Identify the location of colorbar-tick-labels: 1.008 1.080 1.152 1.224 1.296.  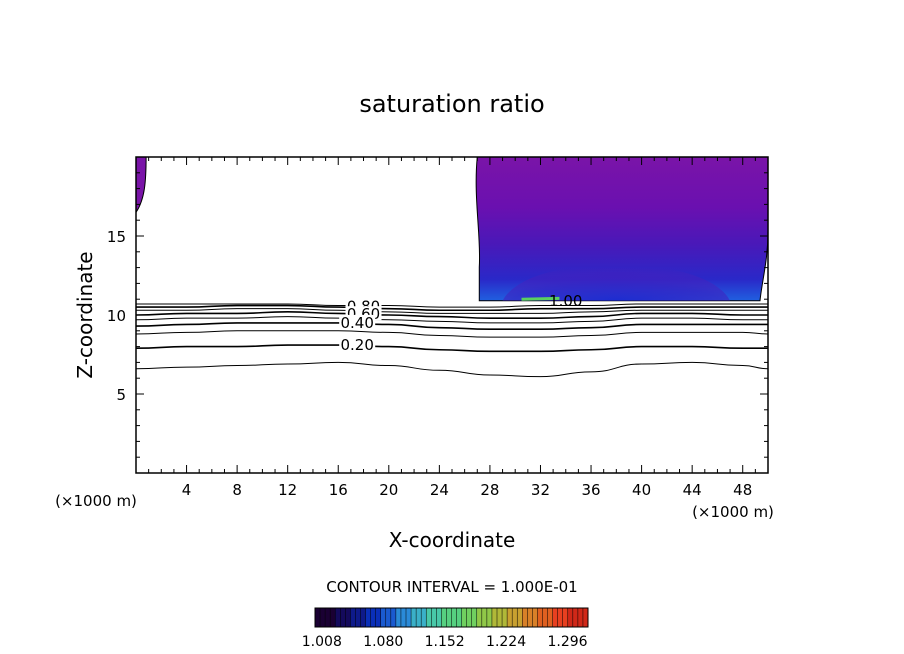
(445, 642).